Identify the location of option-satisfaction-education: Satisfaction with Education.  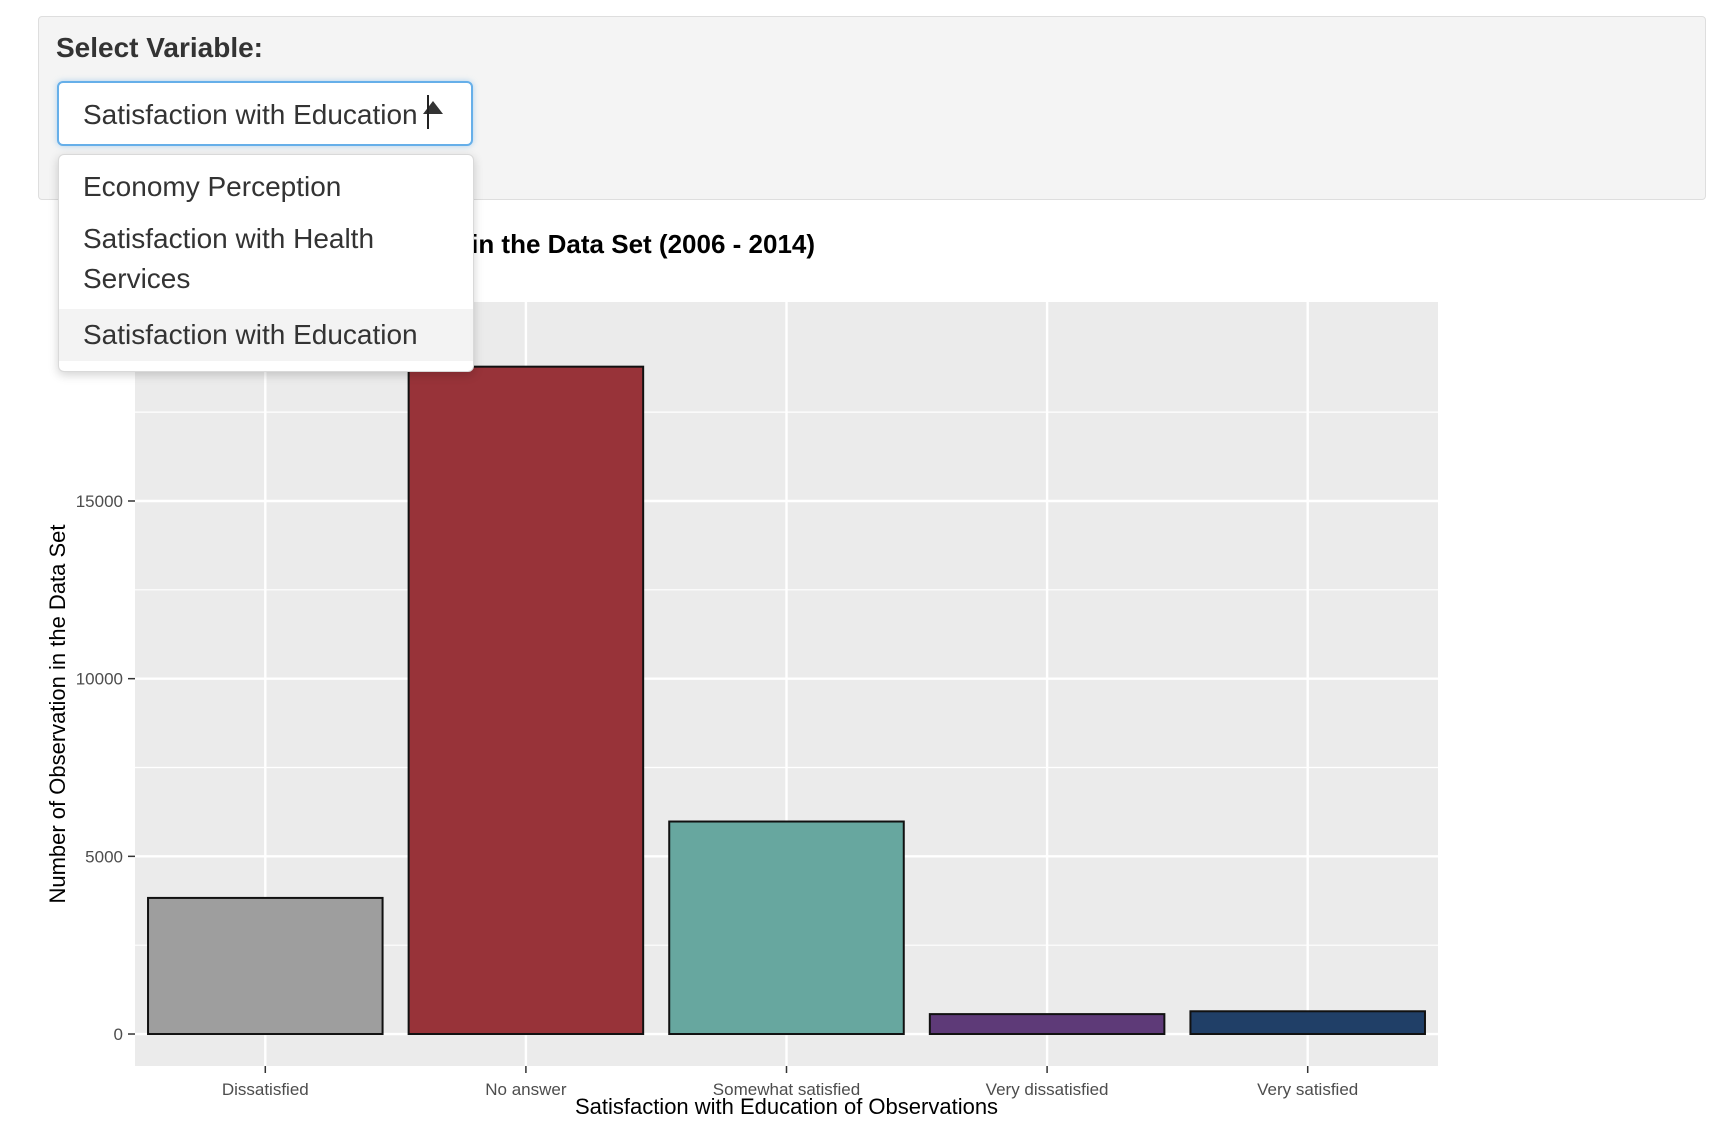
(266, 335).